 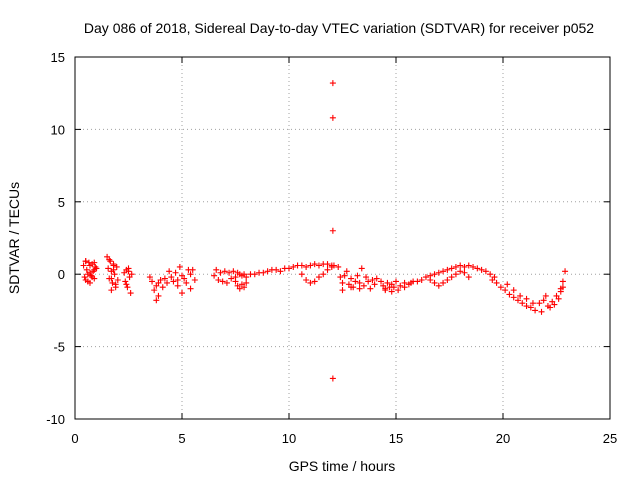 What do you see at coordinates (396, 438) in the screenshot?
I see `x-tick-label: 15` at bounding box center [396, 438].